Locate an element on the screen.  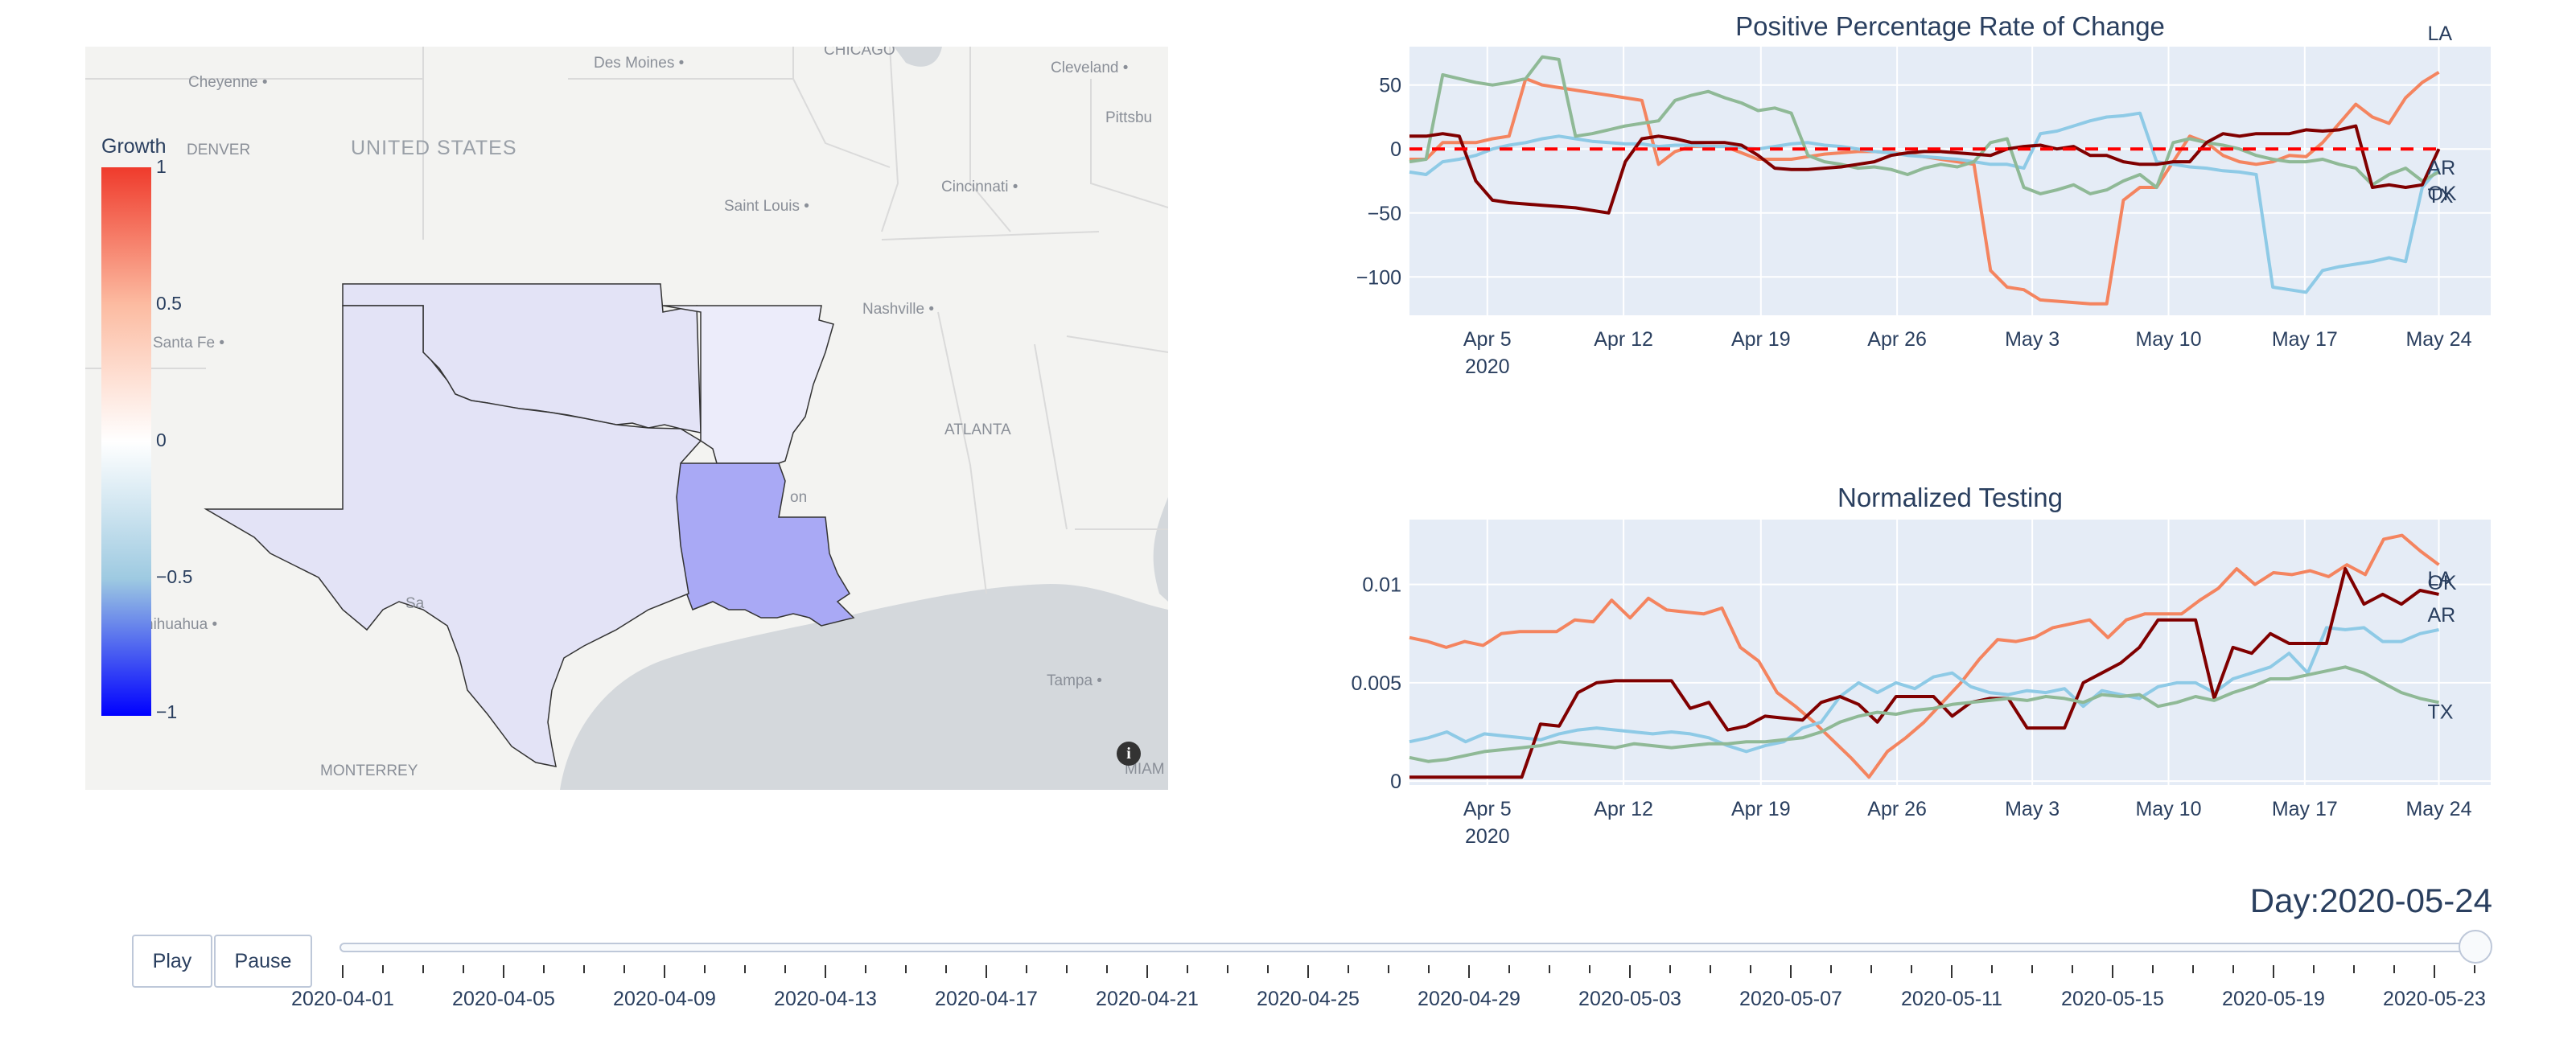
colorbar is located at coordinates (126, 441).